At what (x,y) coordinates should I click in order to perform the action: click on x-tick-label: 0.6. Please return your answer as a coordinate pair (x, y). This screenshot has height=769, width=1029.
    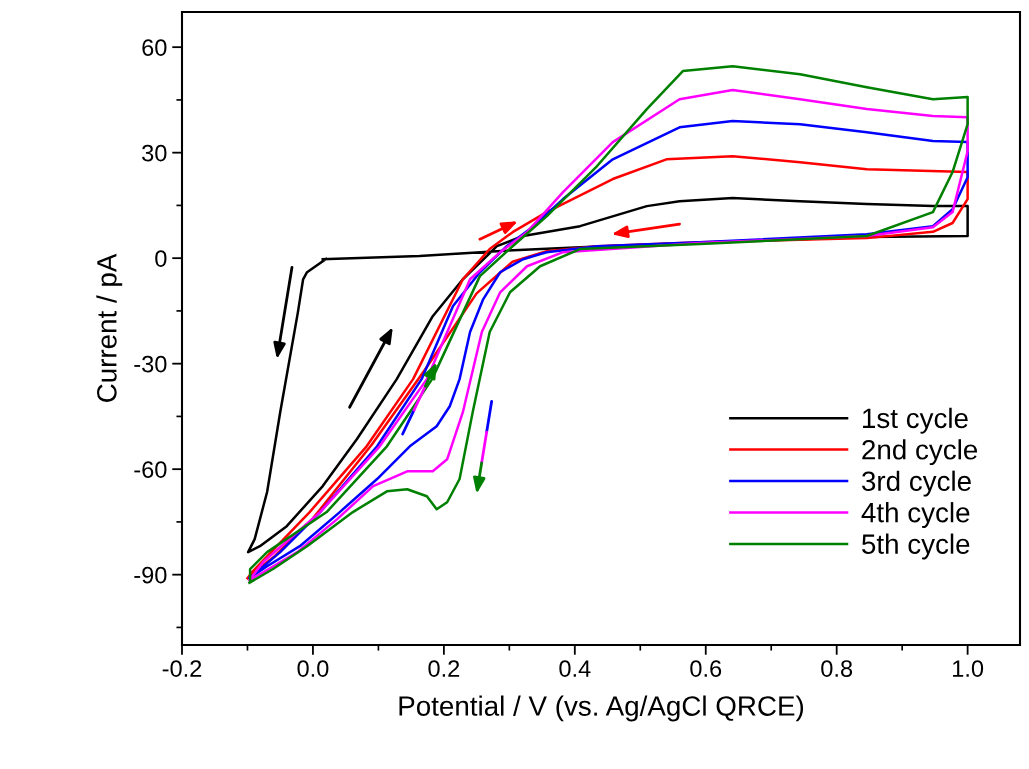
    Looking at the image, I should click on (706, 668).